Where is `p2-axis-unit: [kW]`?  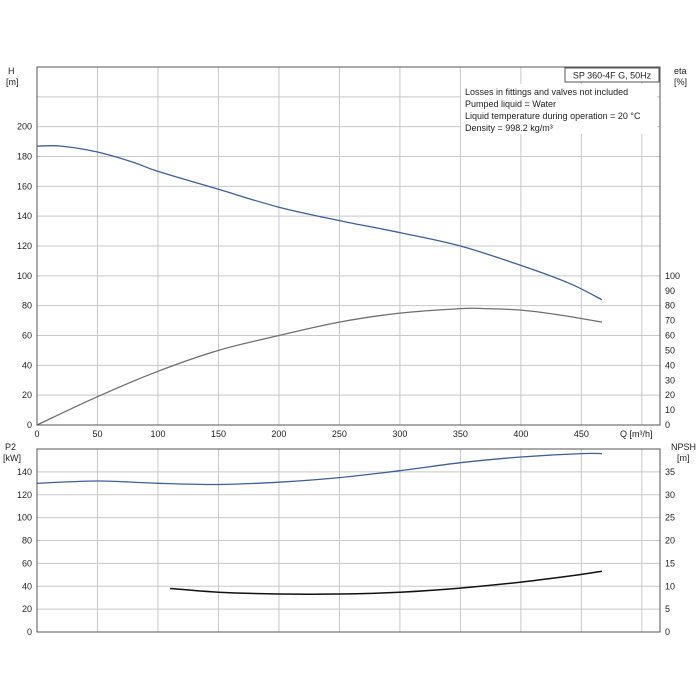 p2-axis-unit: [kW] is located at coordinates (12, 458).